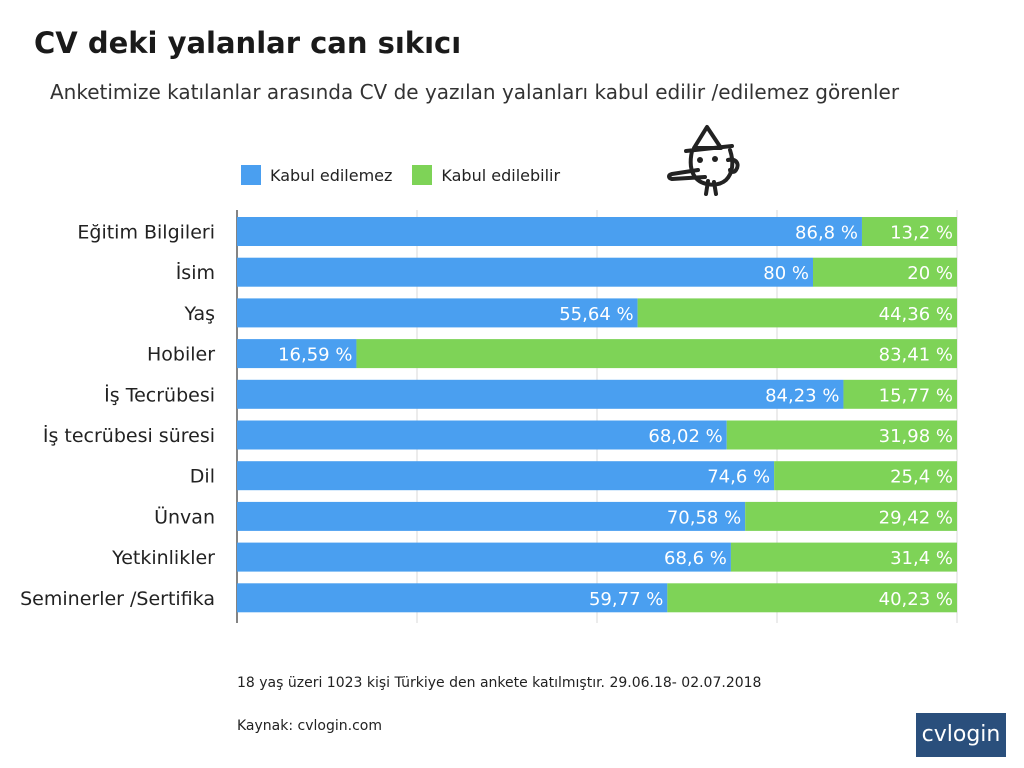 This screenshot has height=768, width=1024. Describe the element at coordinates (916, 436) in the screenshot. I see `data-label: 31,98 %` at that location.